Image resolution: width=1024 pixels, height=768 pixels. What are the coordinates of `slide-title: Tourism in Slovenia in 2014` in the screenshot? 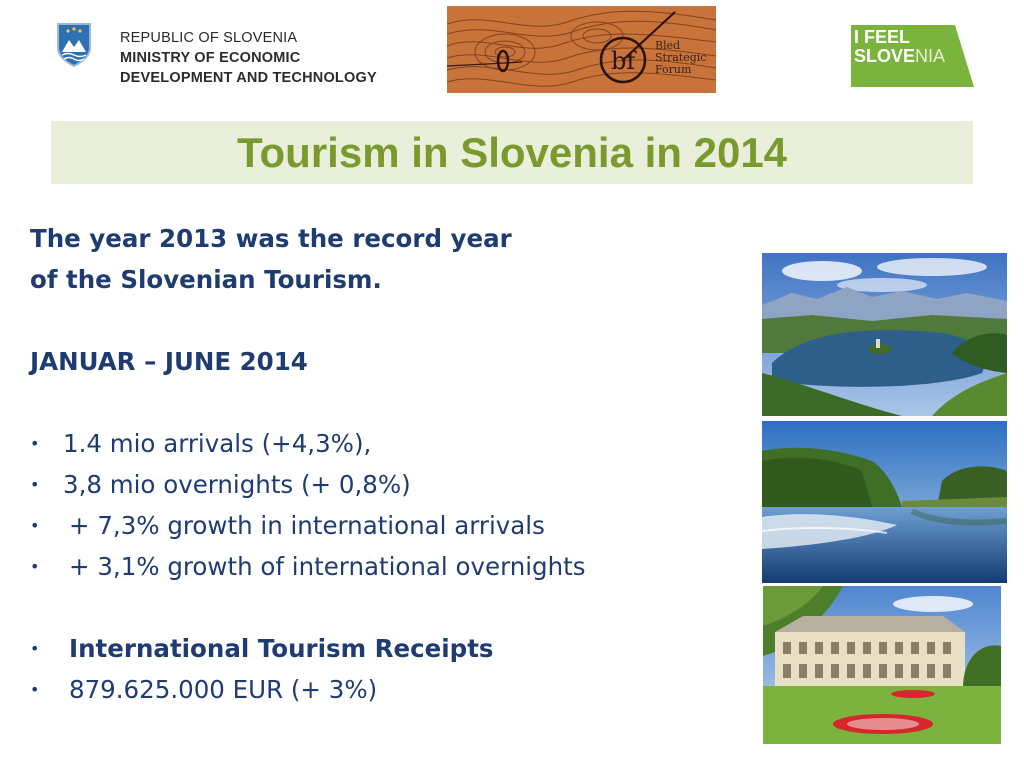 It's located at (512, 152).